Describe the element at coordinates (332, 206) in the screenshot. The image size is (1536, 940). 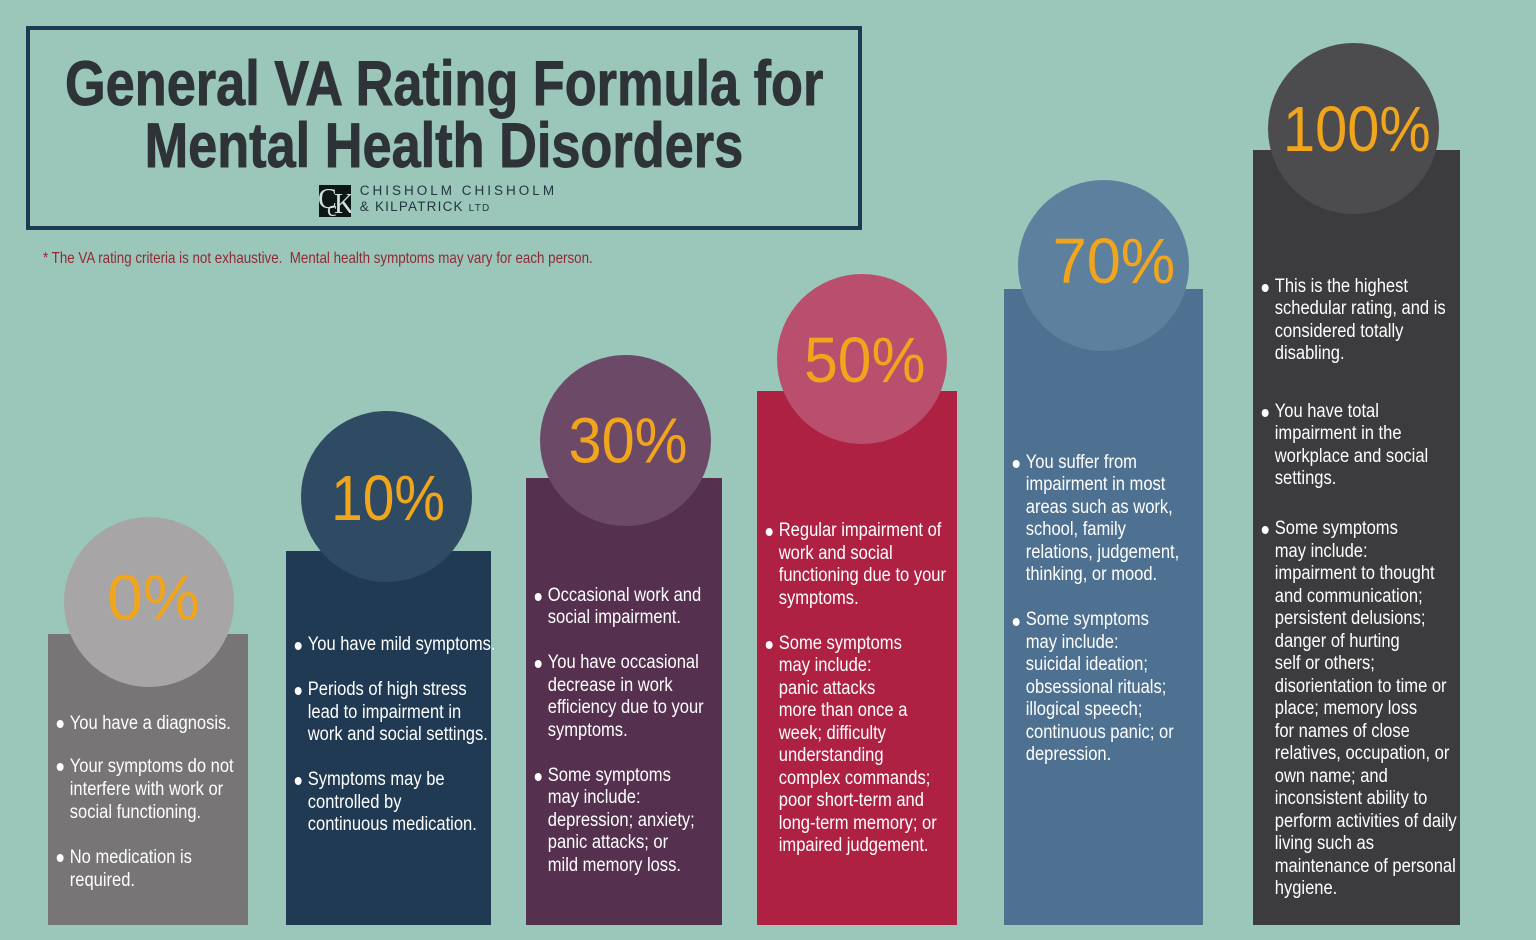
I see `svg-text: c` at that location.